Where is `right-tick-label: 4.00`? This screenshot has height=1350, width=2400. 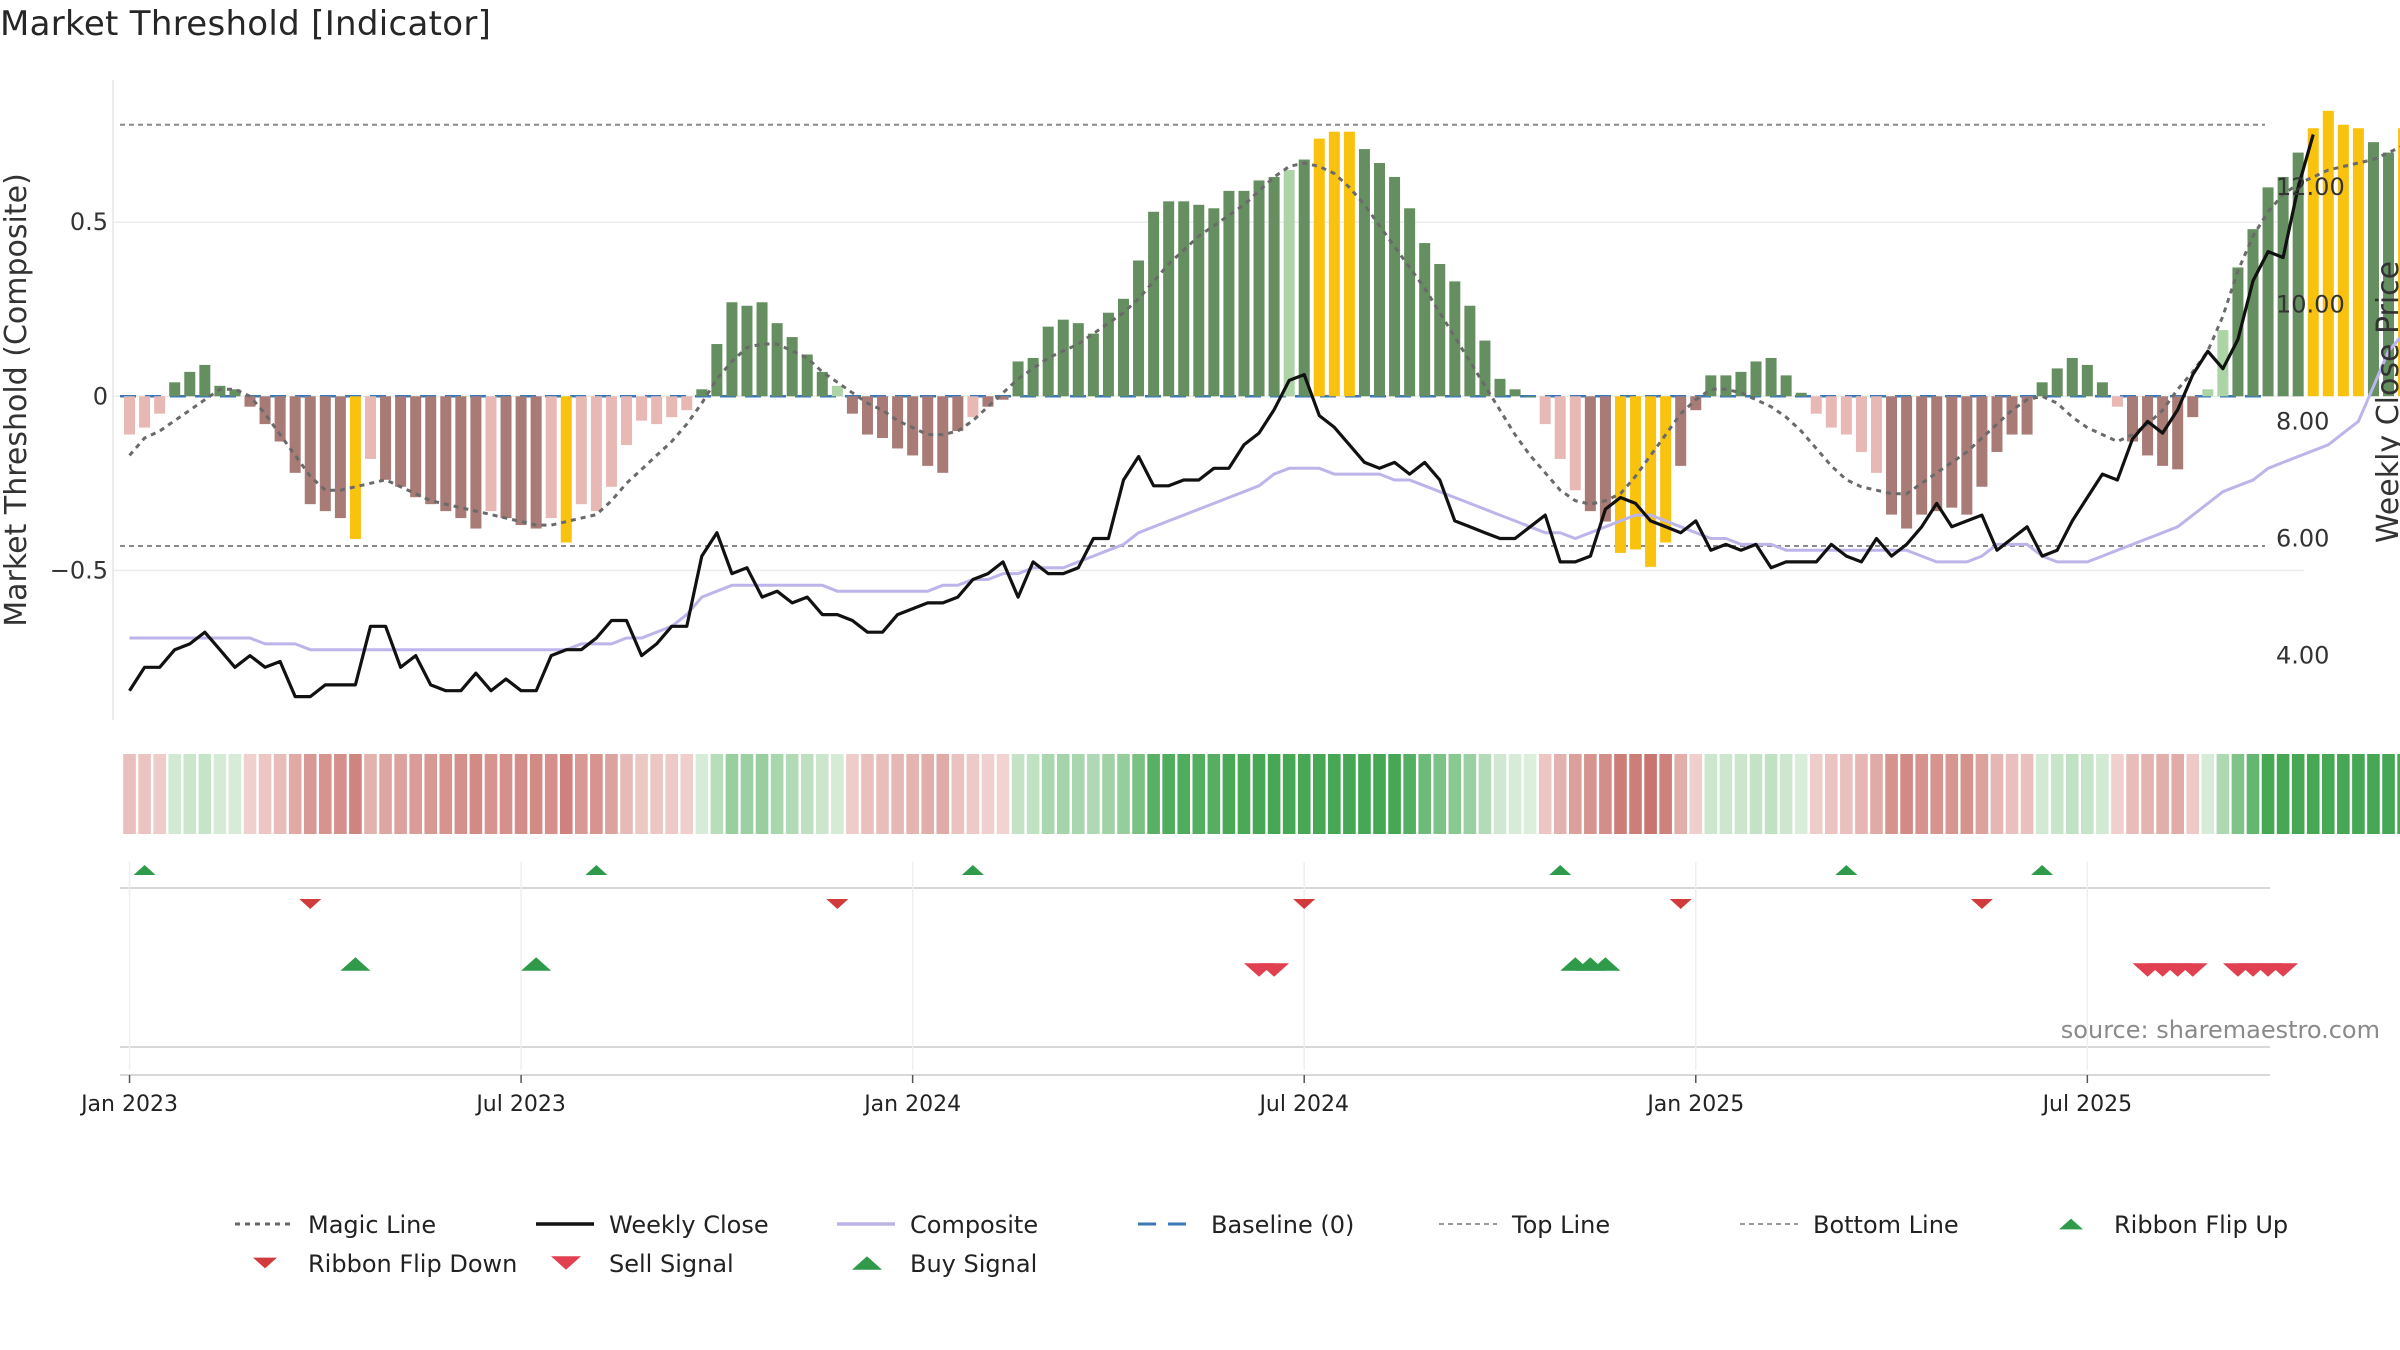
right-tick-label: 4.00 is located at coordinates (2302, 656).